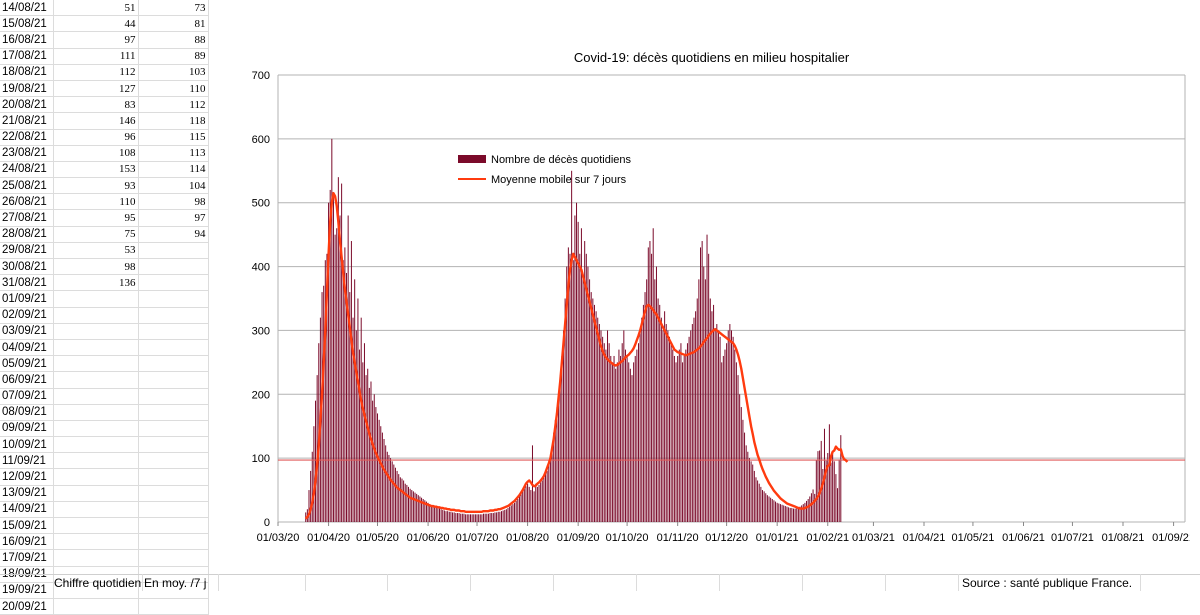 This screenshot has height=615, width=1200. What do you see at coordinates (27, 121) in the screenshot?
I see `date-cell: 21/08/21` at bounding box center [27, 121].